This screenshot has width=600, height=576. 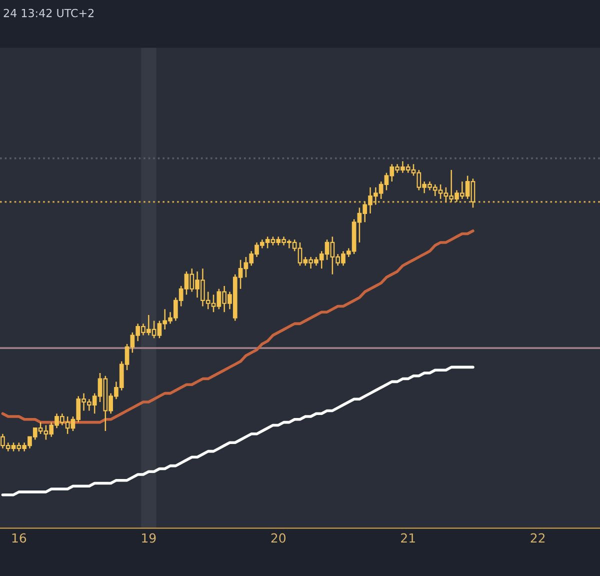 I want to click on text: 24 13:42 UTC+2, so click(x=49, y=13).